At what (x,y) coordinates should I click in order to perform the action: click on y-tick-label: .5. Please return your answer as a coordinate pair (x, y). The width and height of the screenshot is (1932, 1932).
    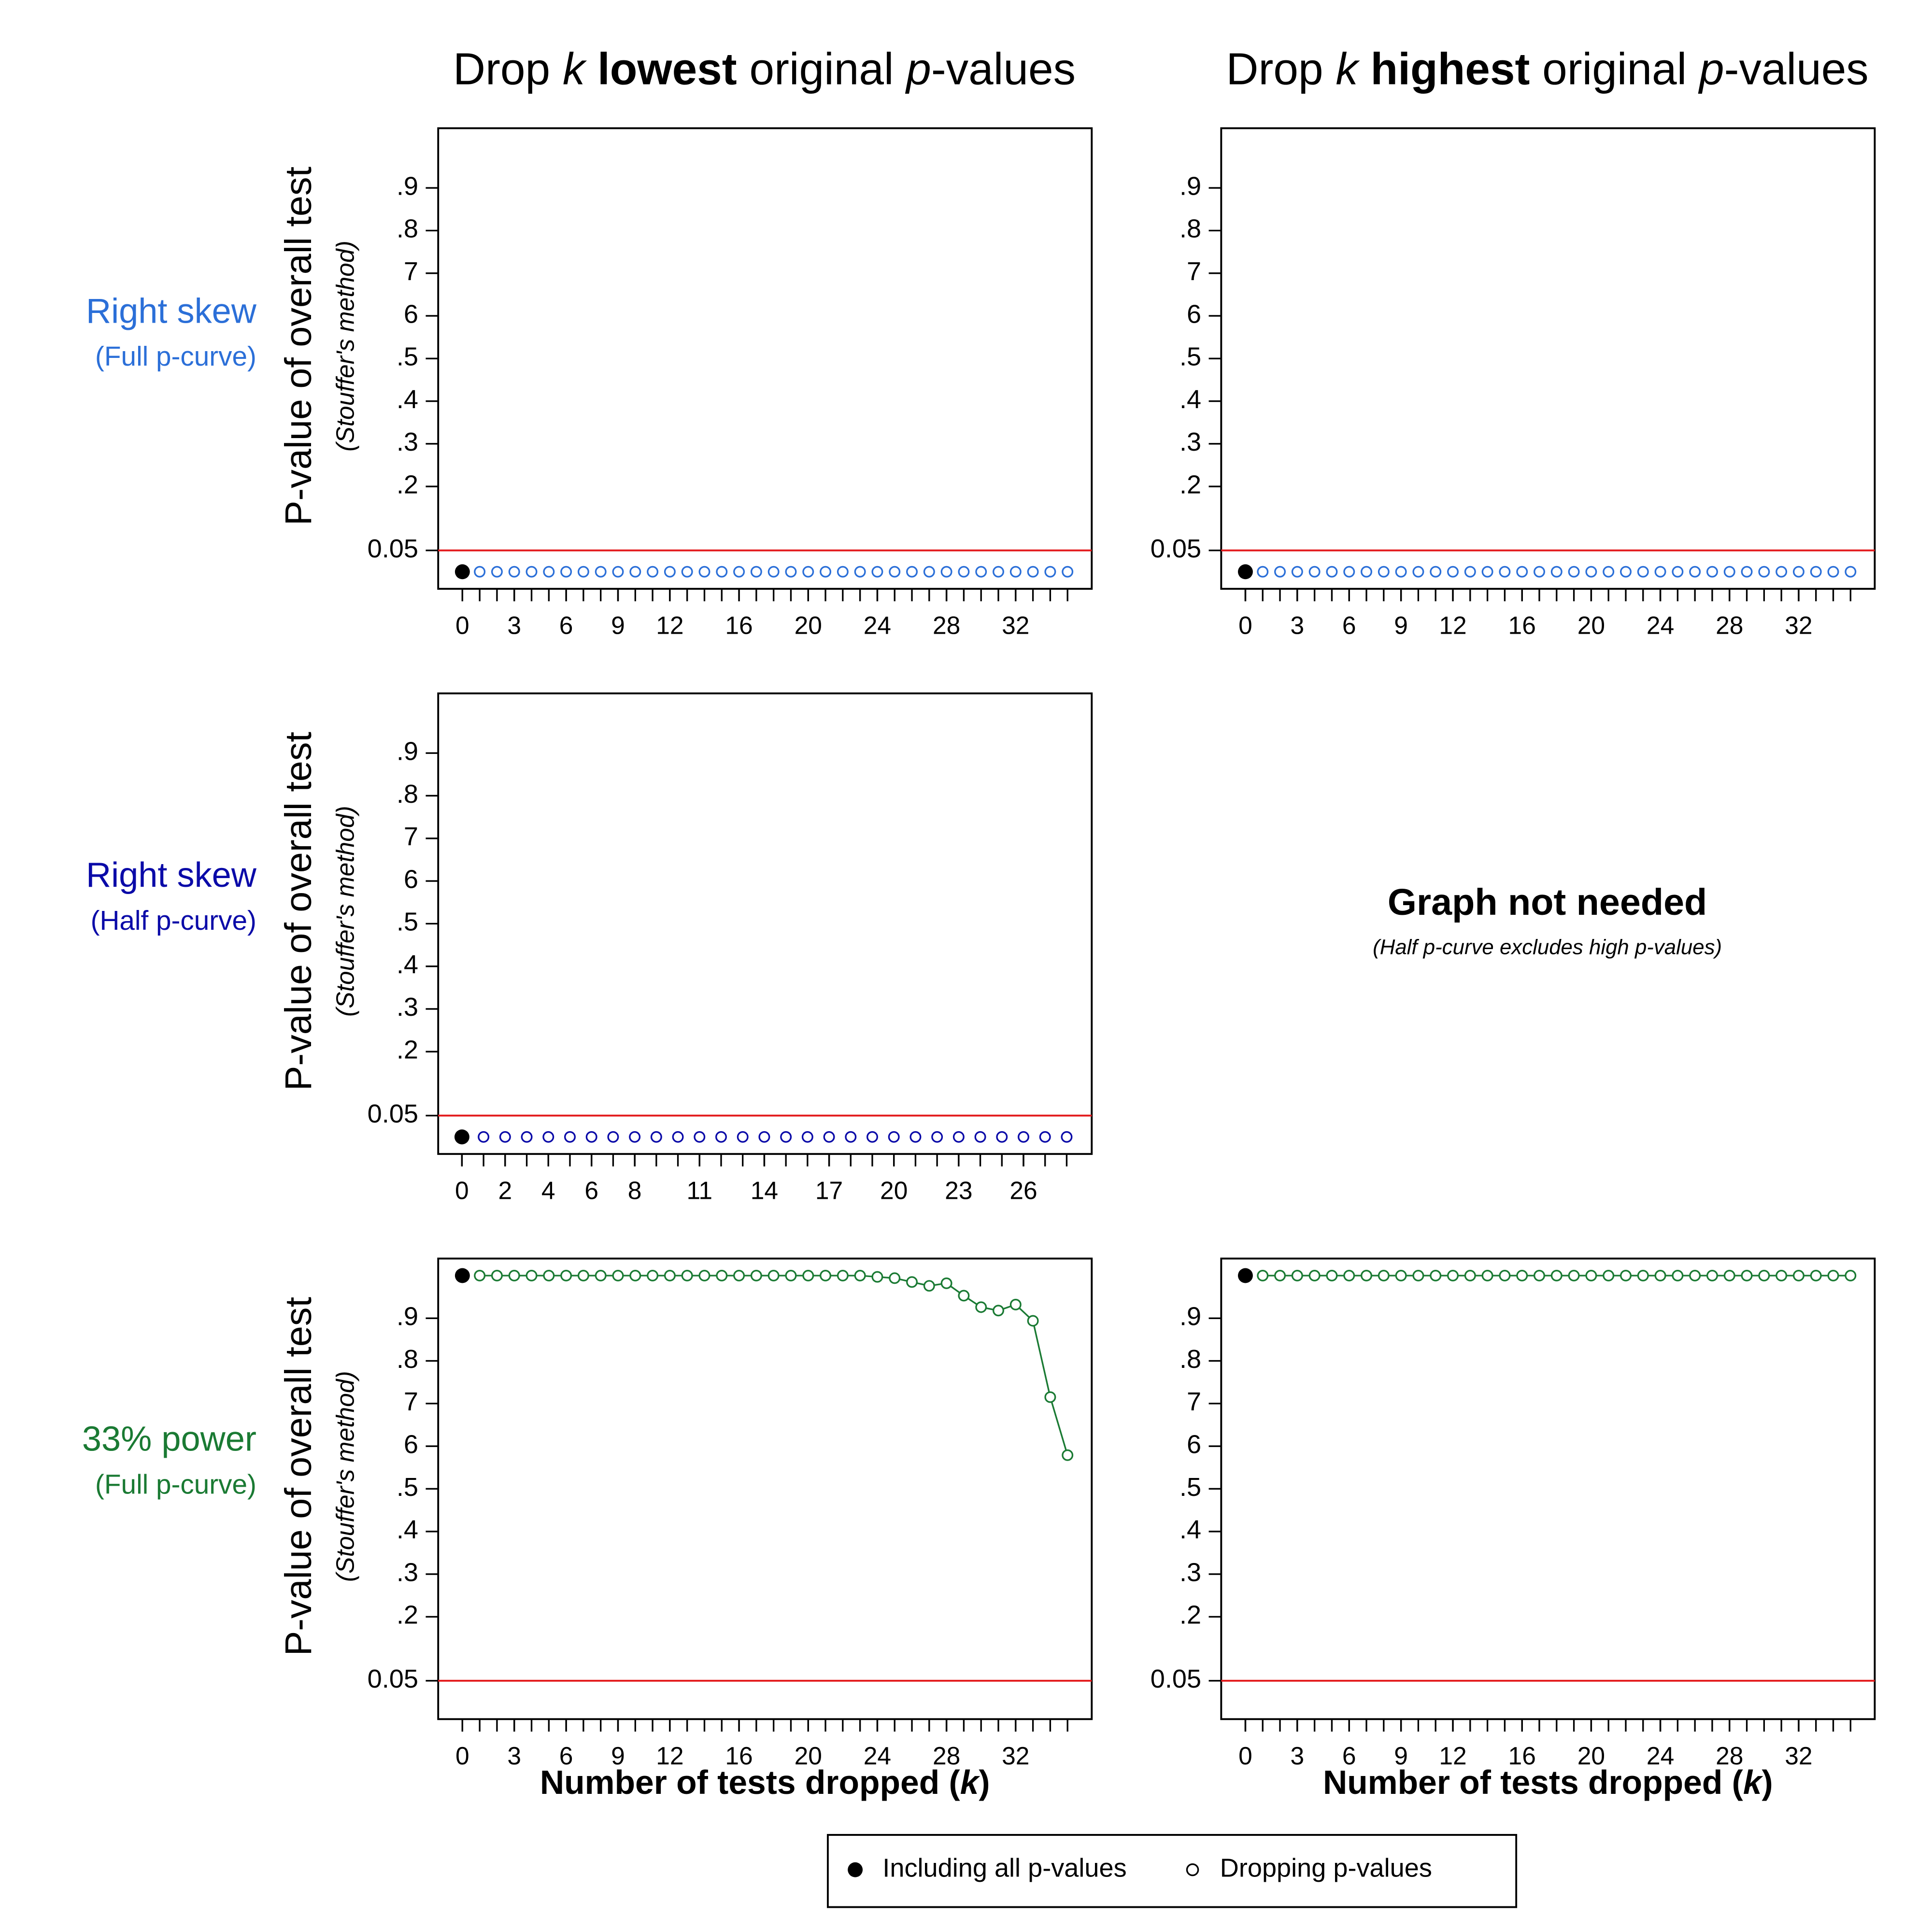
    Looking at the image, I should click on (1190, 356).